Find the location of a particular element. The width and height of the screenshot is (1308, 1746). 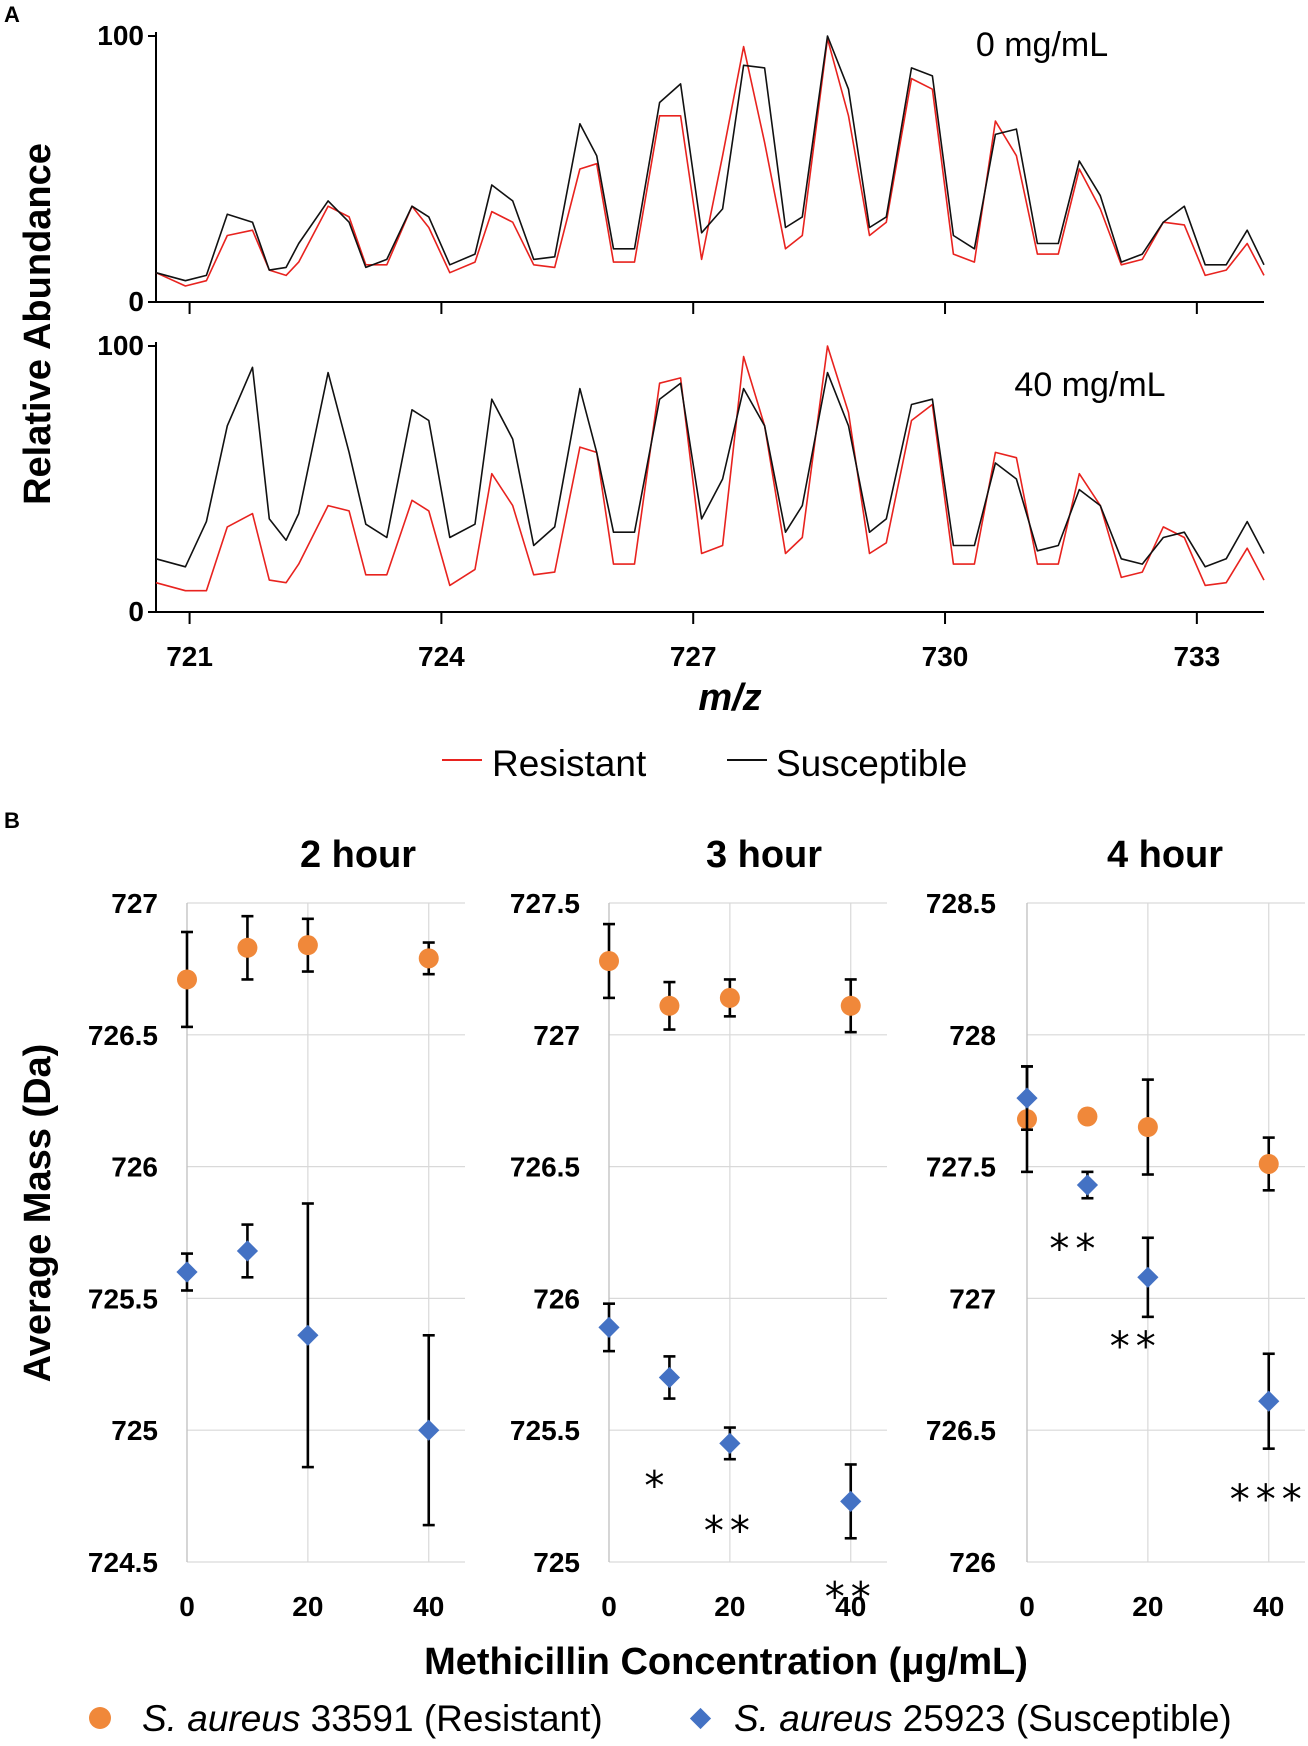

legend-label-25923: S. aureus 25923 (Susceptible) is located at coordinates (983, 1718).